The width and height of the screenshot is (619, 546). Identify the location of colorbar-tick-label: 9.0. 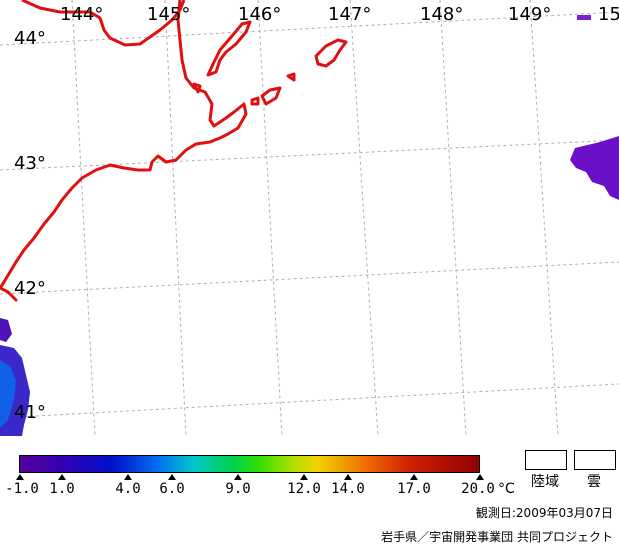
(238, 489).